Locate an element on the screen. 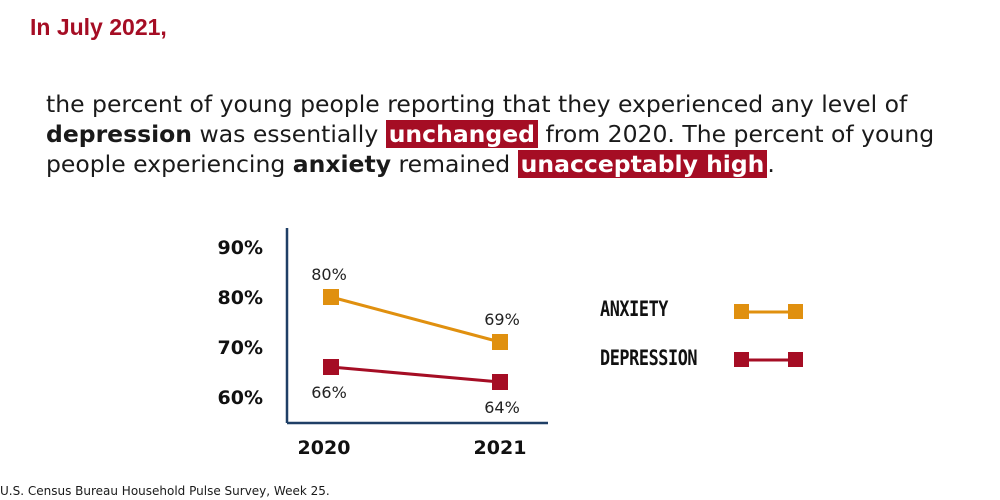 Image resolution: width=1000 pixels, height=500 pixels. data-label: 80% is located at coordinates (329, 274).